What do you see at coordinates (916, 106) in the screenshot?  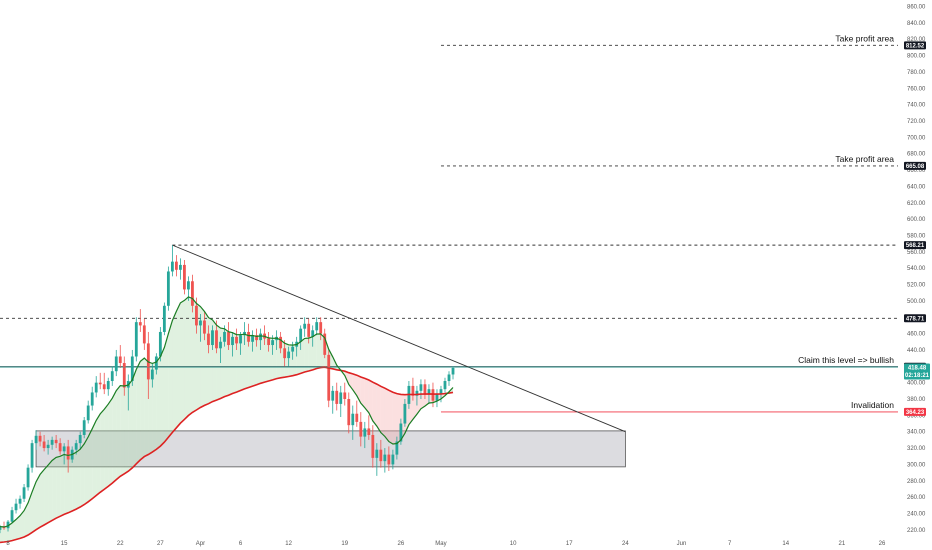 I see `y-tick-label: 740.00` at bounding box center [916, 106].